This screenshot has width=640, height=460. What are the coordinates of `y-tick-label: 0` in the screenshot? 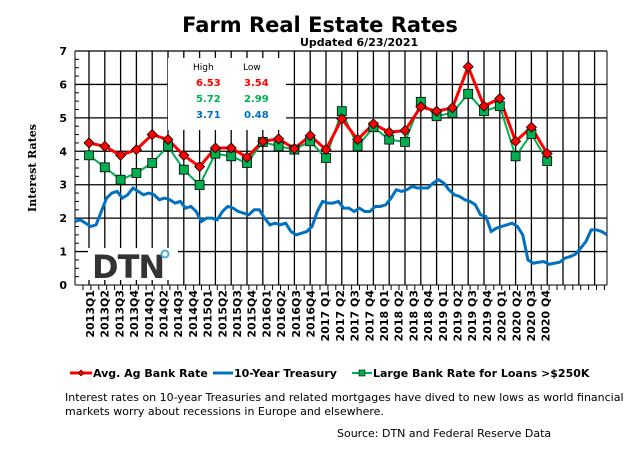 It's located at (63, 285).